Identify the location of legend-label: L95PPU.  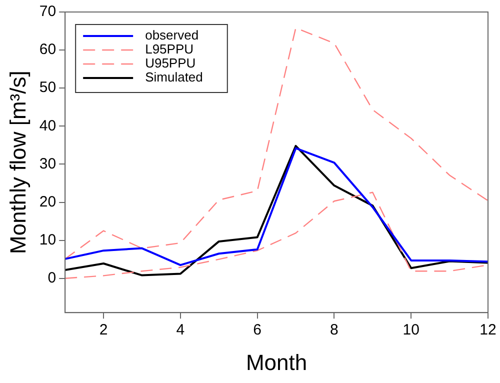
(169, 49).